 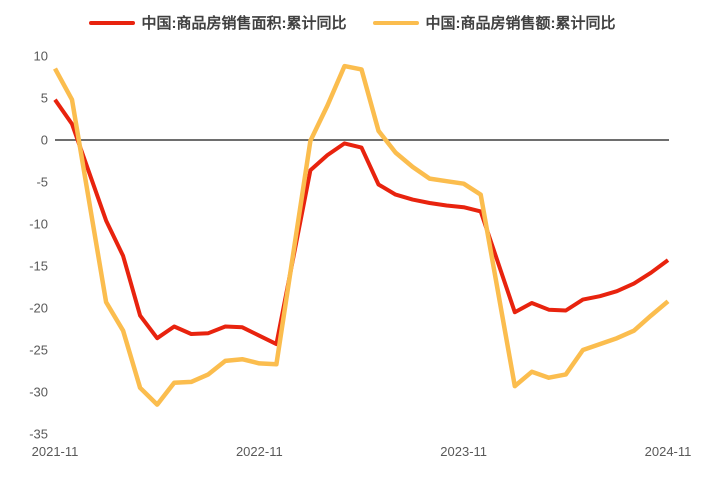 I want to click on y-tick-label: -15, so click(x=38, y=266).